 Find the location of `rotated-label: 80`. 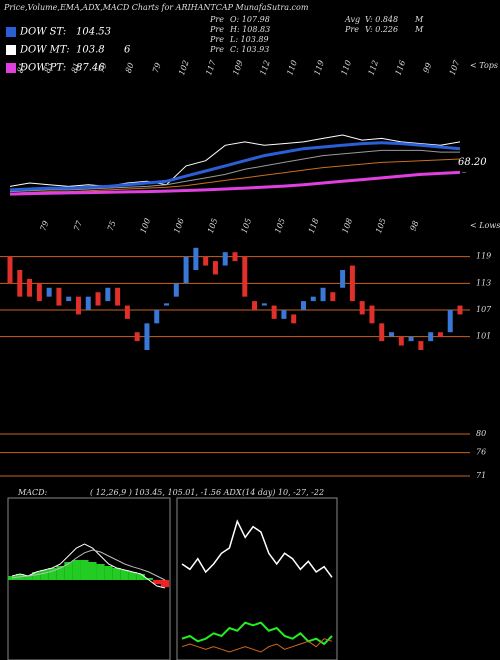

rotated-label: 80 is located at coordinates (130, 68).